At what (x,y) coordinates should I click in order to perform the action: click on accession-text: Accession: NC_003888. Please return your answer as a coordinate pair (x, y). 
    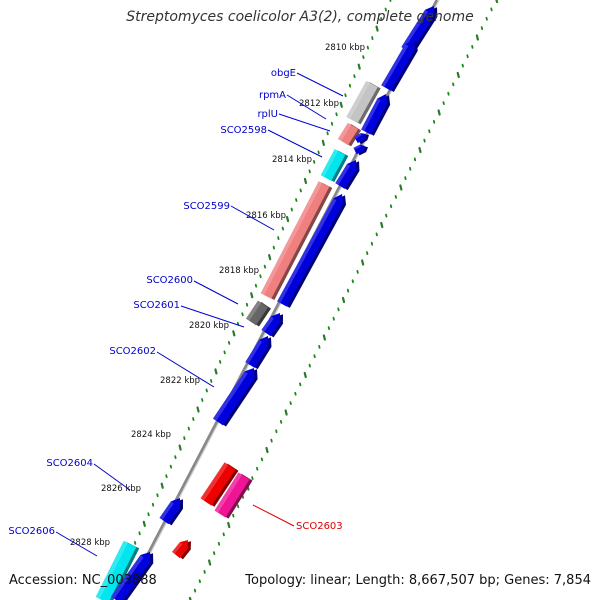
    Looking at the image, I should click on (83, 580).